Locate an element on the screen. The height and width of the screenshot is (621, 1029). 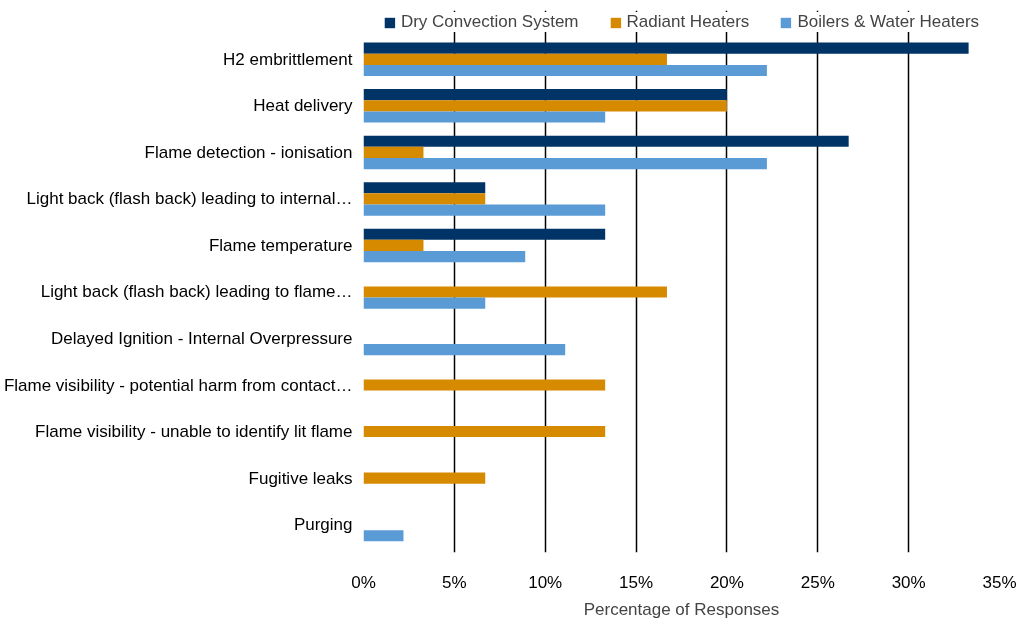
y-tick-label: Purging is located at coordinates (323, 525).